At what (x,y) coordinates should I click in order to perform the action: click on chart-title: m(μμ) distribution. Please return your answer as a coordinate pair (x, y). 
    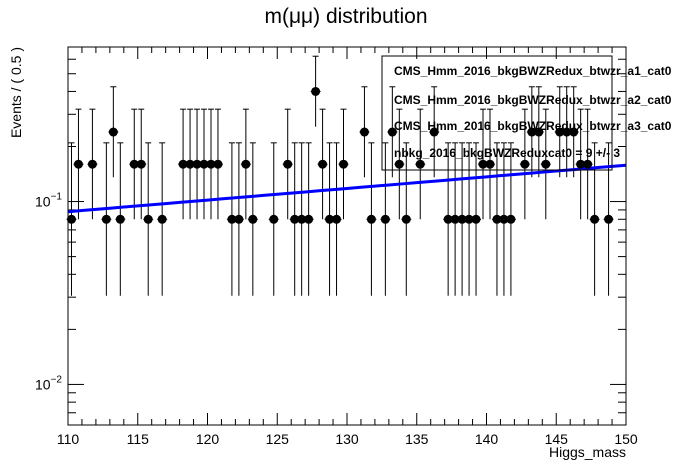
    Looking at the image, I should click on (345, 16).